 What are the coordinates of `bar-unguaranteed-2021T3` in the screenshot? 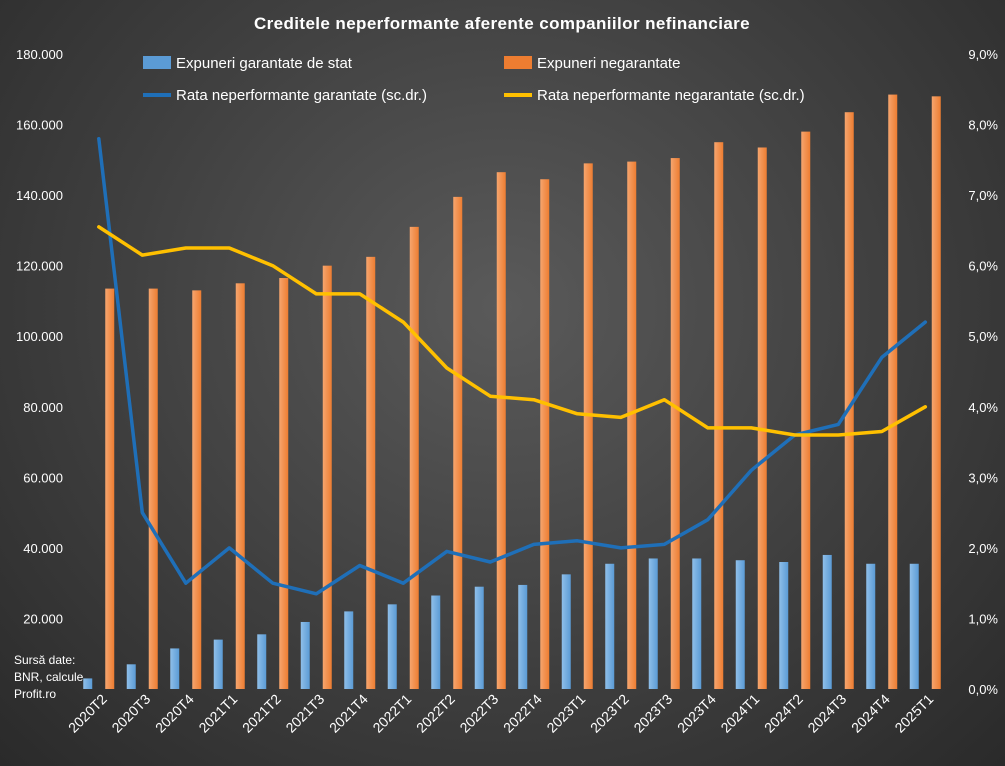 It's located at (327, 477).